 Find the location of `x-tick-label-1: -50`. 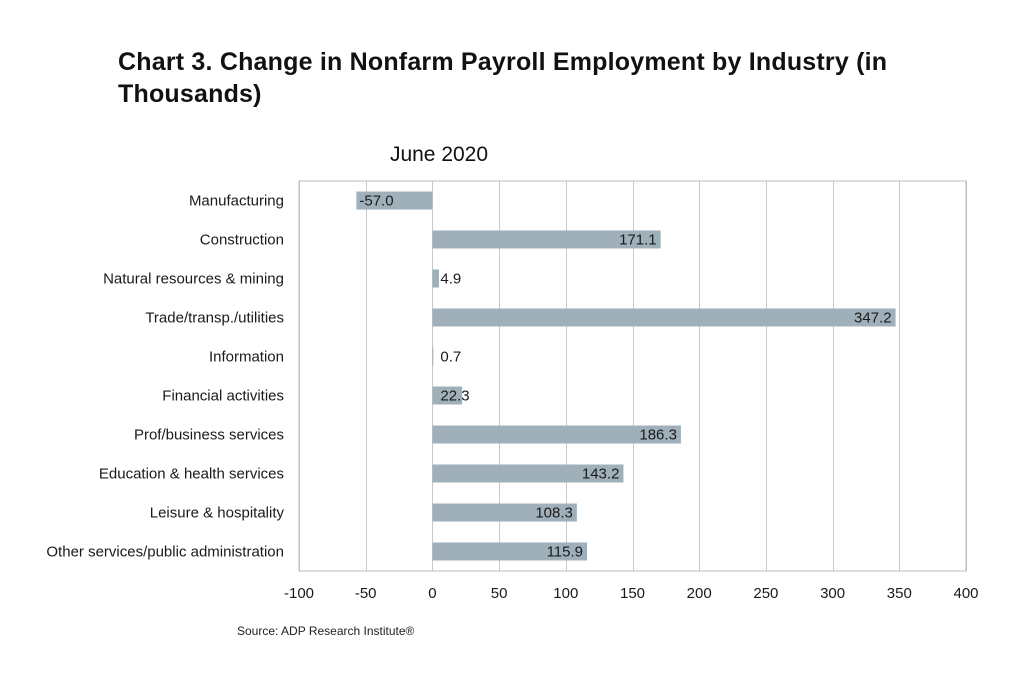

x-tick-label-1: -50 is located at coordinates (366, 593).